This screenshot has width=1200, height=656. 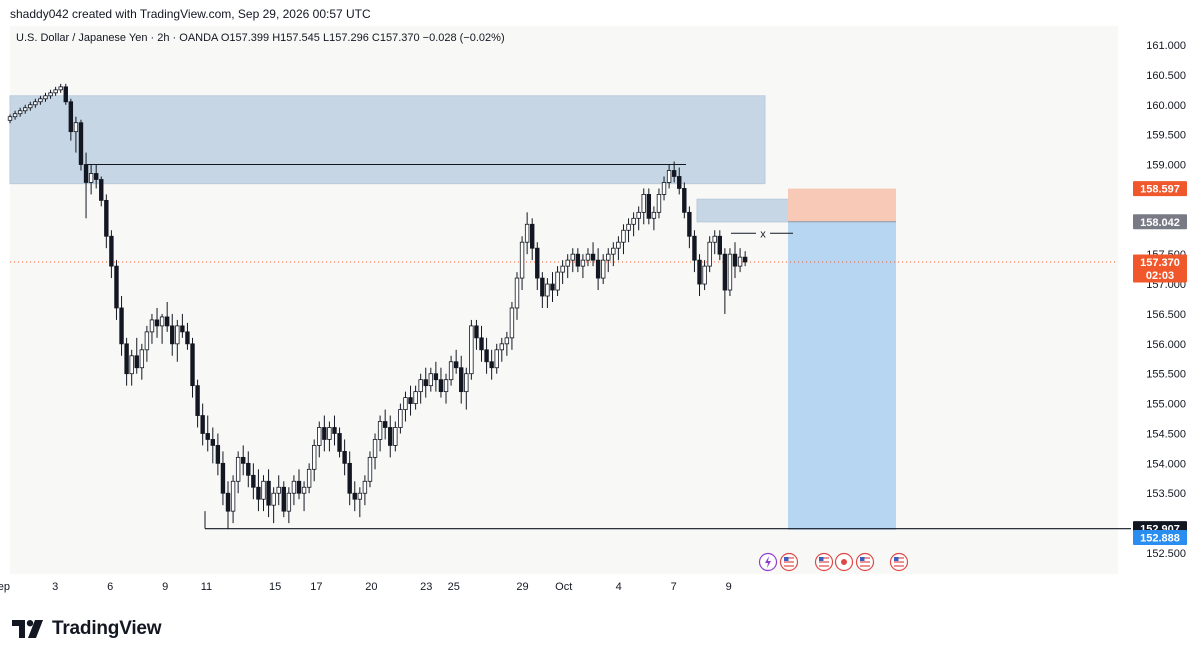 What do you see at coordinates (842, 375) in the screenshot?
I see `take-profit-zone` at bounding box center [842, 375].